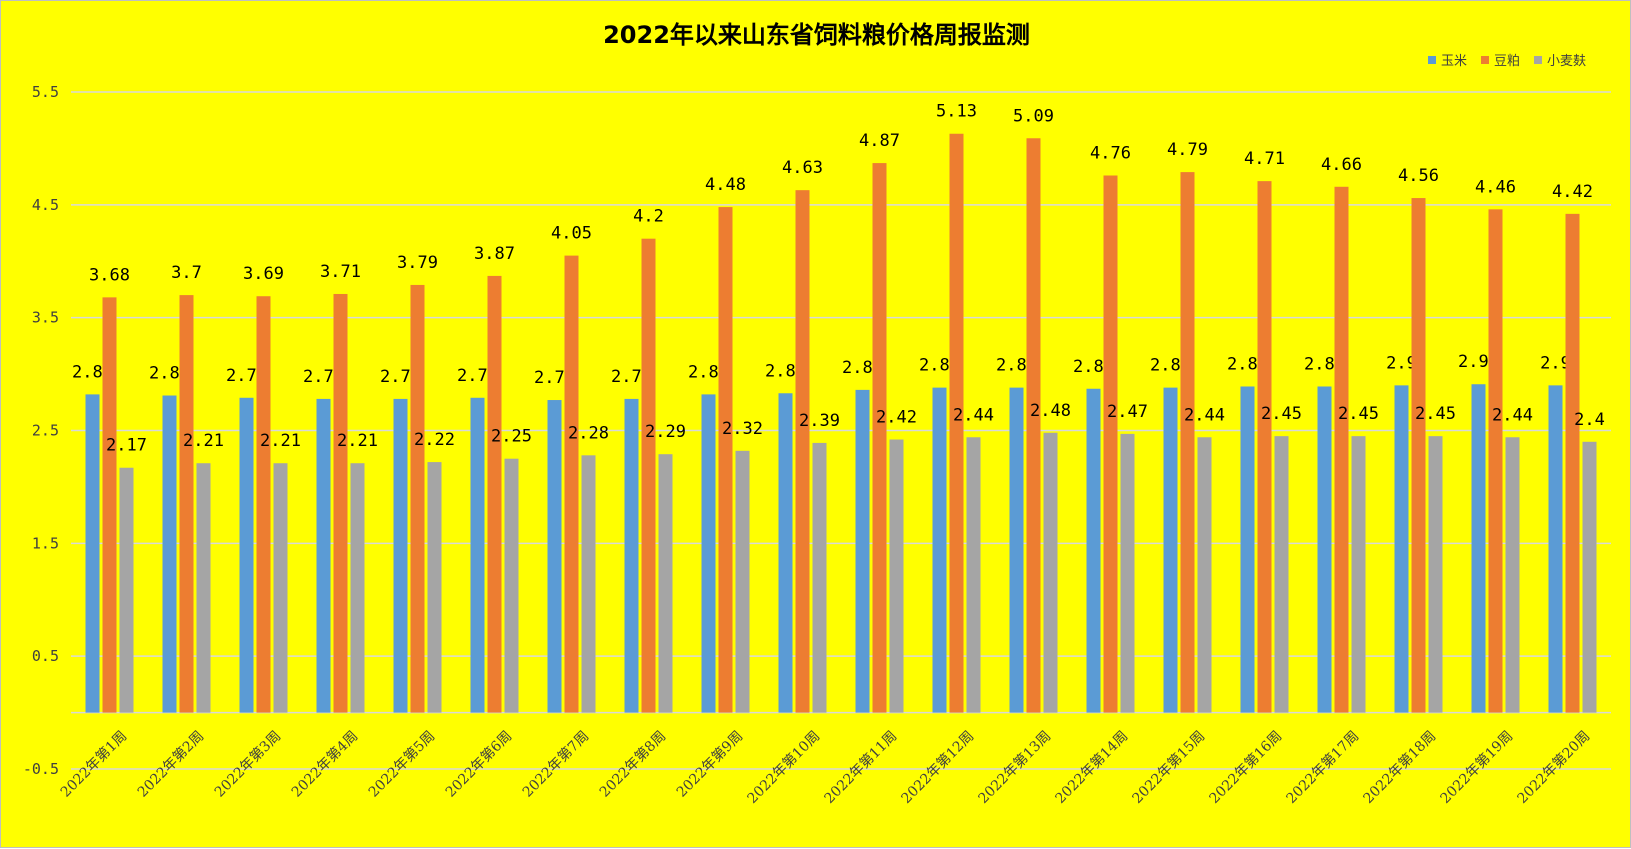 The width and height of the screenshot is (1631, 849). Describe the element at coordinates (45, 92) in the screenshot. I see `y-tick-label: 5.5` at that location.